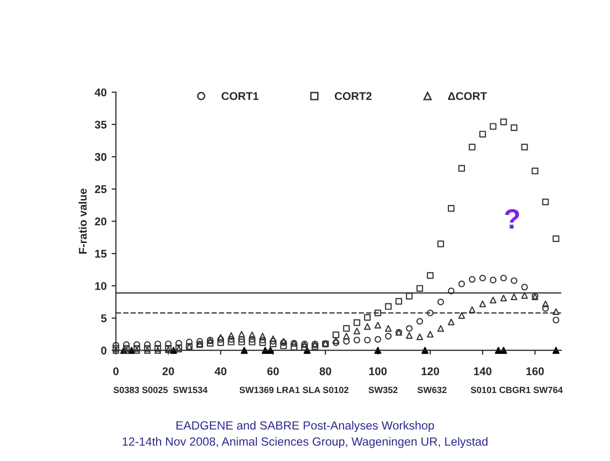  What do you see at coordinates (432, 390) in the screenshot?
I see `text: SW632` at bounding box center [432, 390].